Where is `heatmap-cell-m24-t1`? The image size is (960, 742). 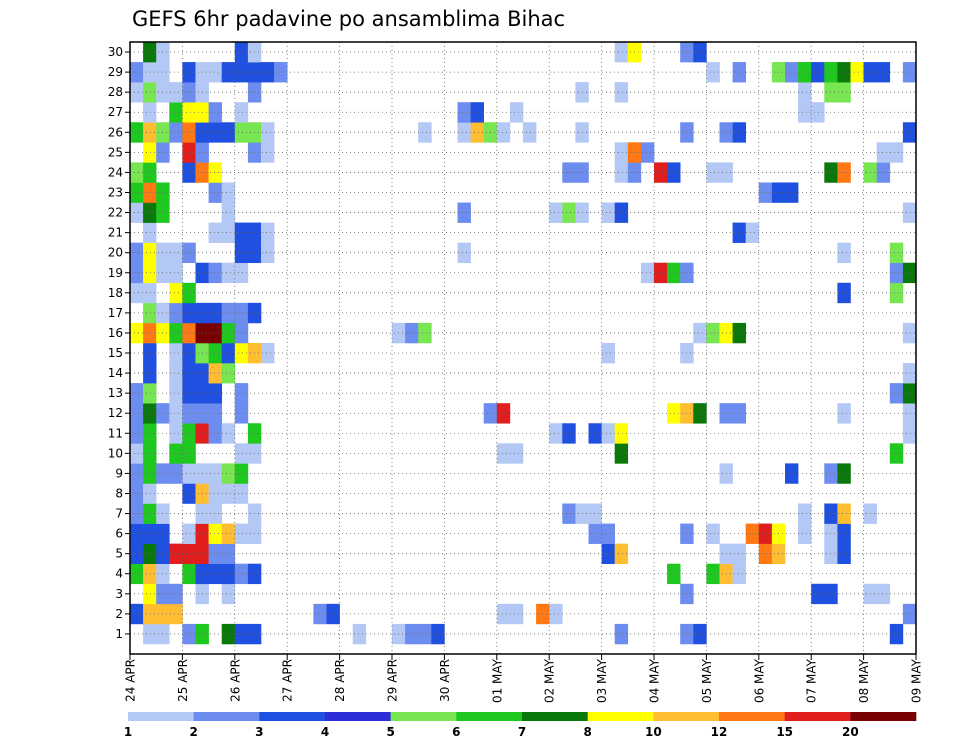
heatmap-cell-m24-t1 is located at coordinates (150, 172).